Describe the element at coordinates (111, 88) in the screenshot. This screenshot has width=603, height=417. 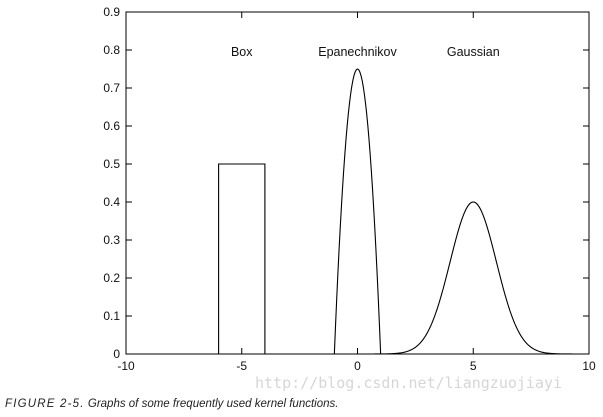
I see `y-tick-label: 0.7` at that location.